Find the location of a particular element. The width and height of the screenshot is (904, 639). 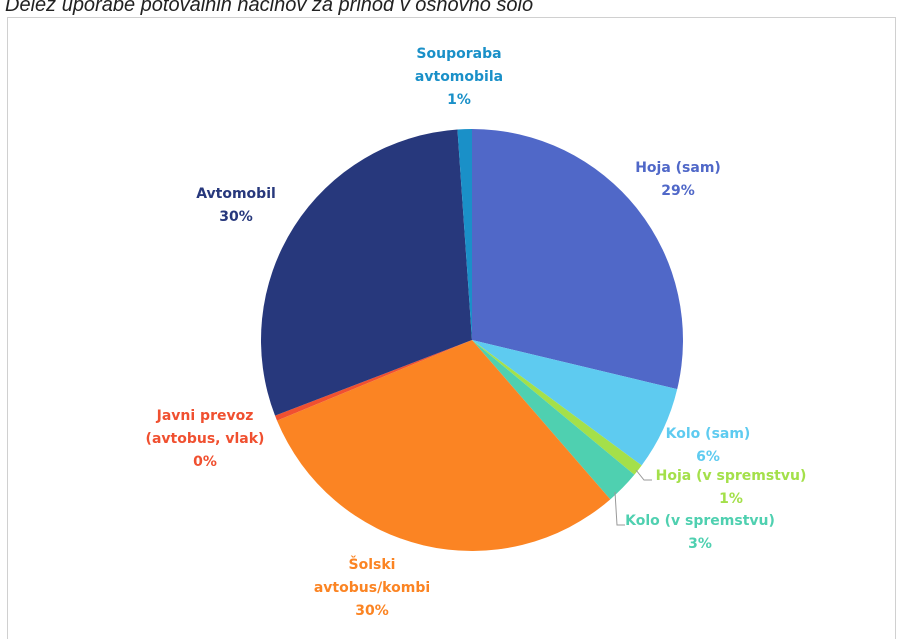

slice-label: Hoja (v spremstvu) is located at coordinates (731, 476).